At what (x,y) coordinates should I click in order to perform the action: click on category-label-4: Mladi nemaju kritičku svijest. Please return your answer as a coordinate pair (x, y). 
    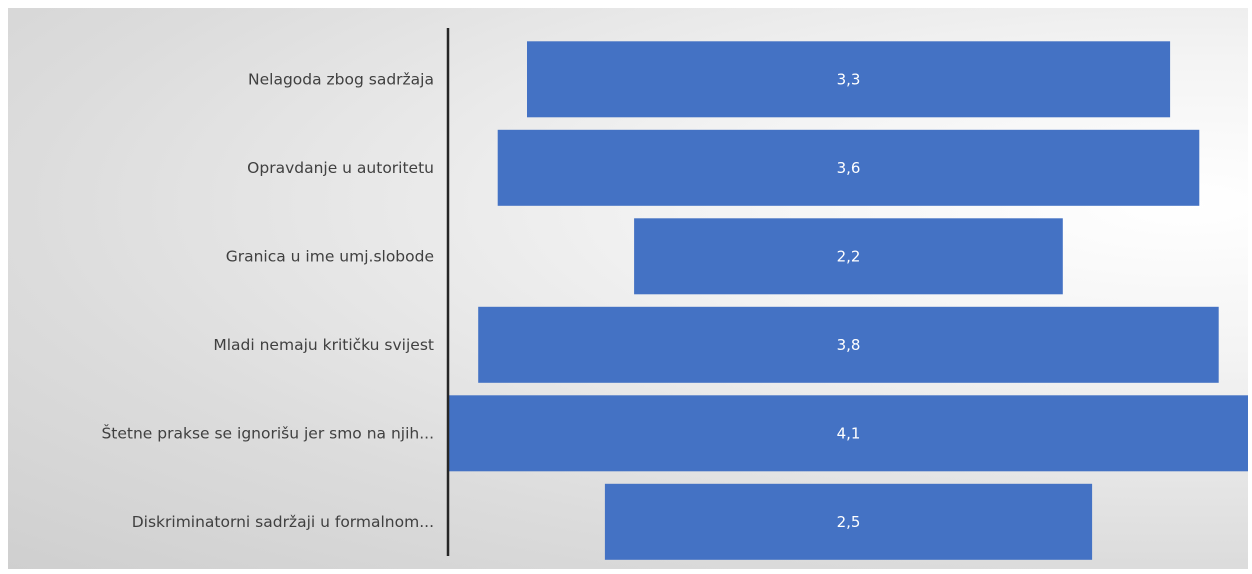
    Looking at the image, I should click on (323, 345).